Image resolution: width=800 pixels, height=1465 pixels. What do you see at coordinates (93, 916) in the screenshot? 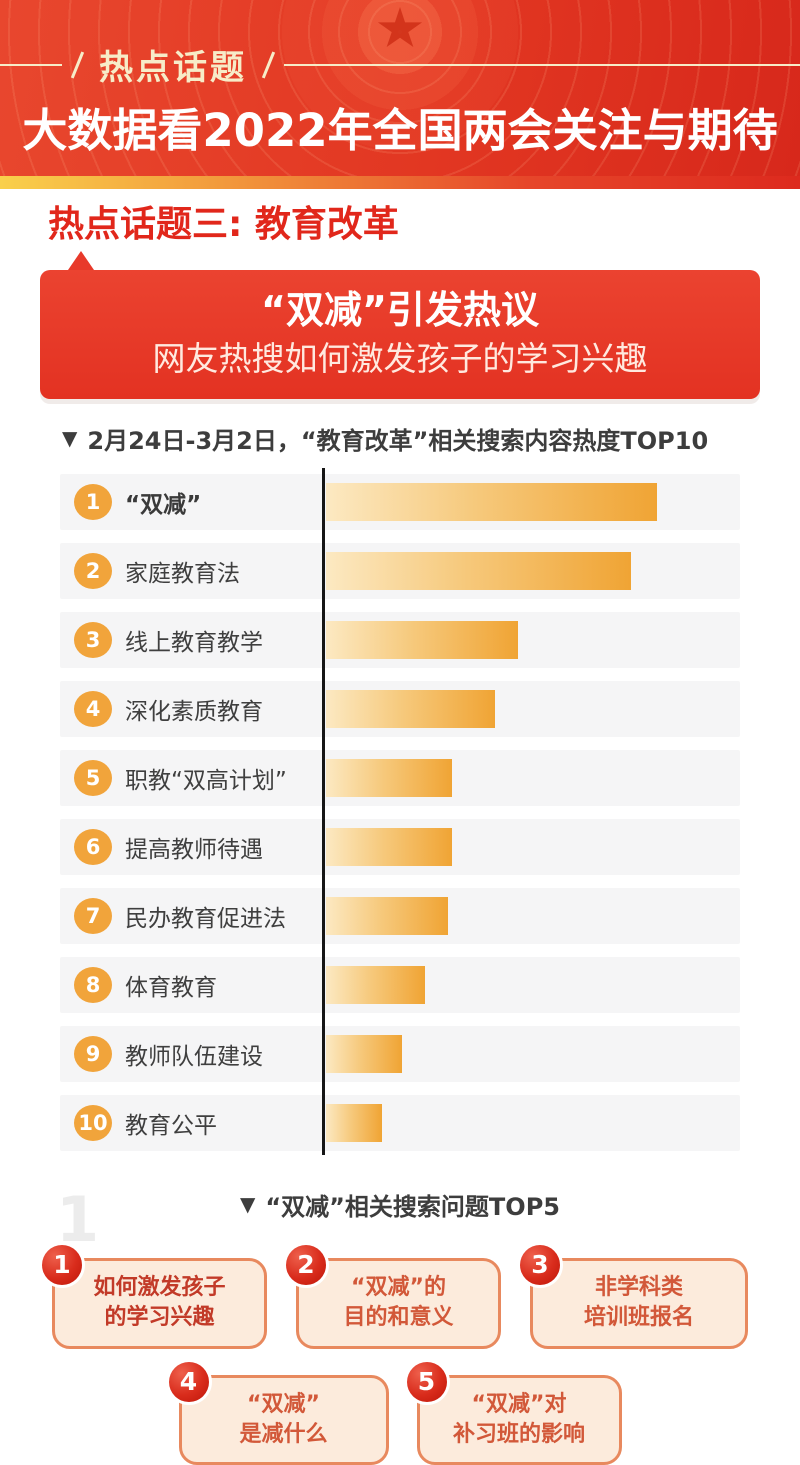
I see `rank-badge: 7` at bounding box center [93, 916].